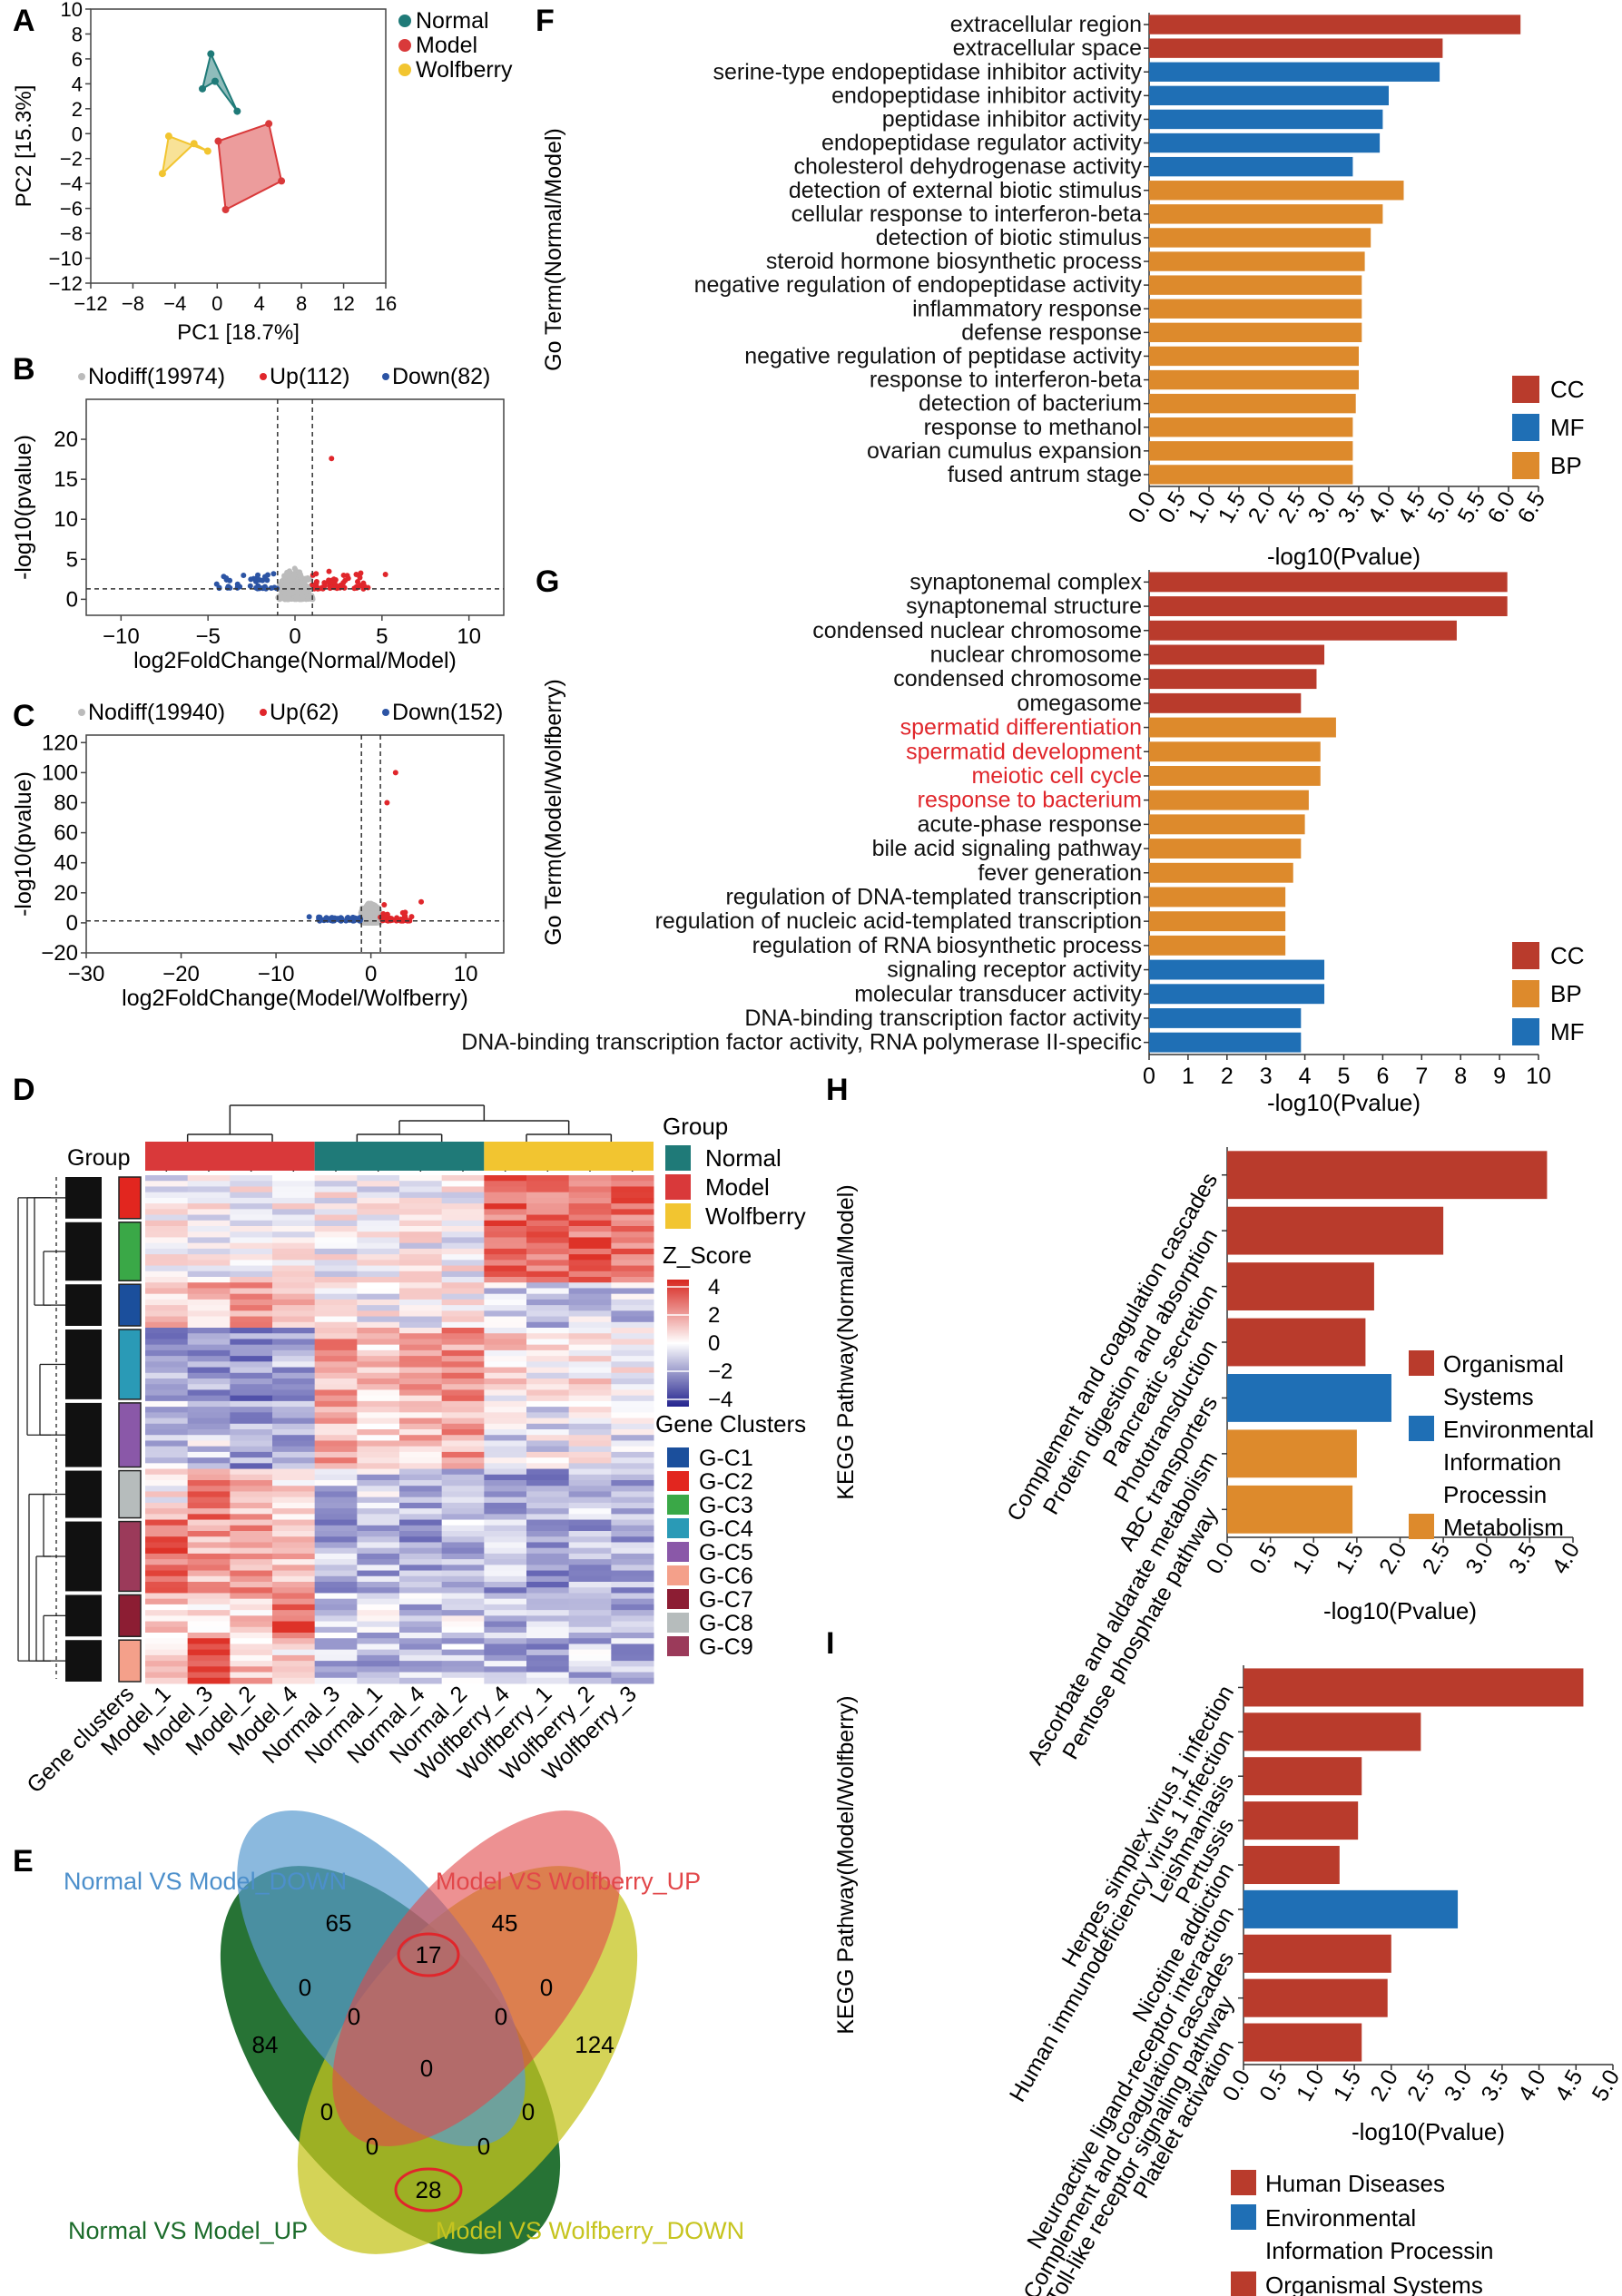 Image resolution: width=1622 pixels, height=2296 pixels. I want to click on bar-category-label: fused antrum stage, so click(1045, 474).